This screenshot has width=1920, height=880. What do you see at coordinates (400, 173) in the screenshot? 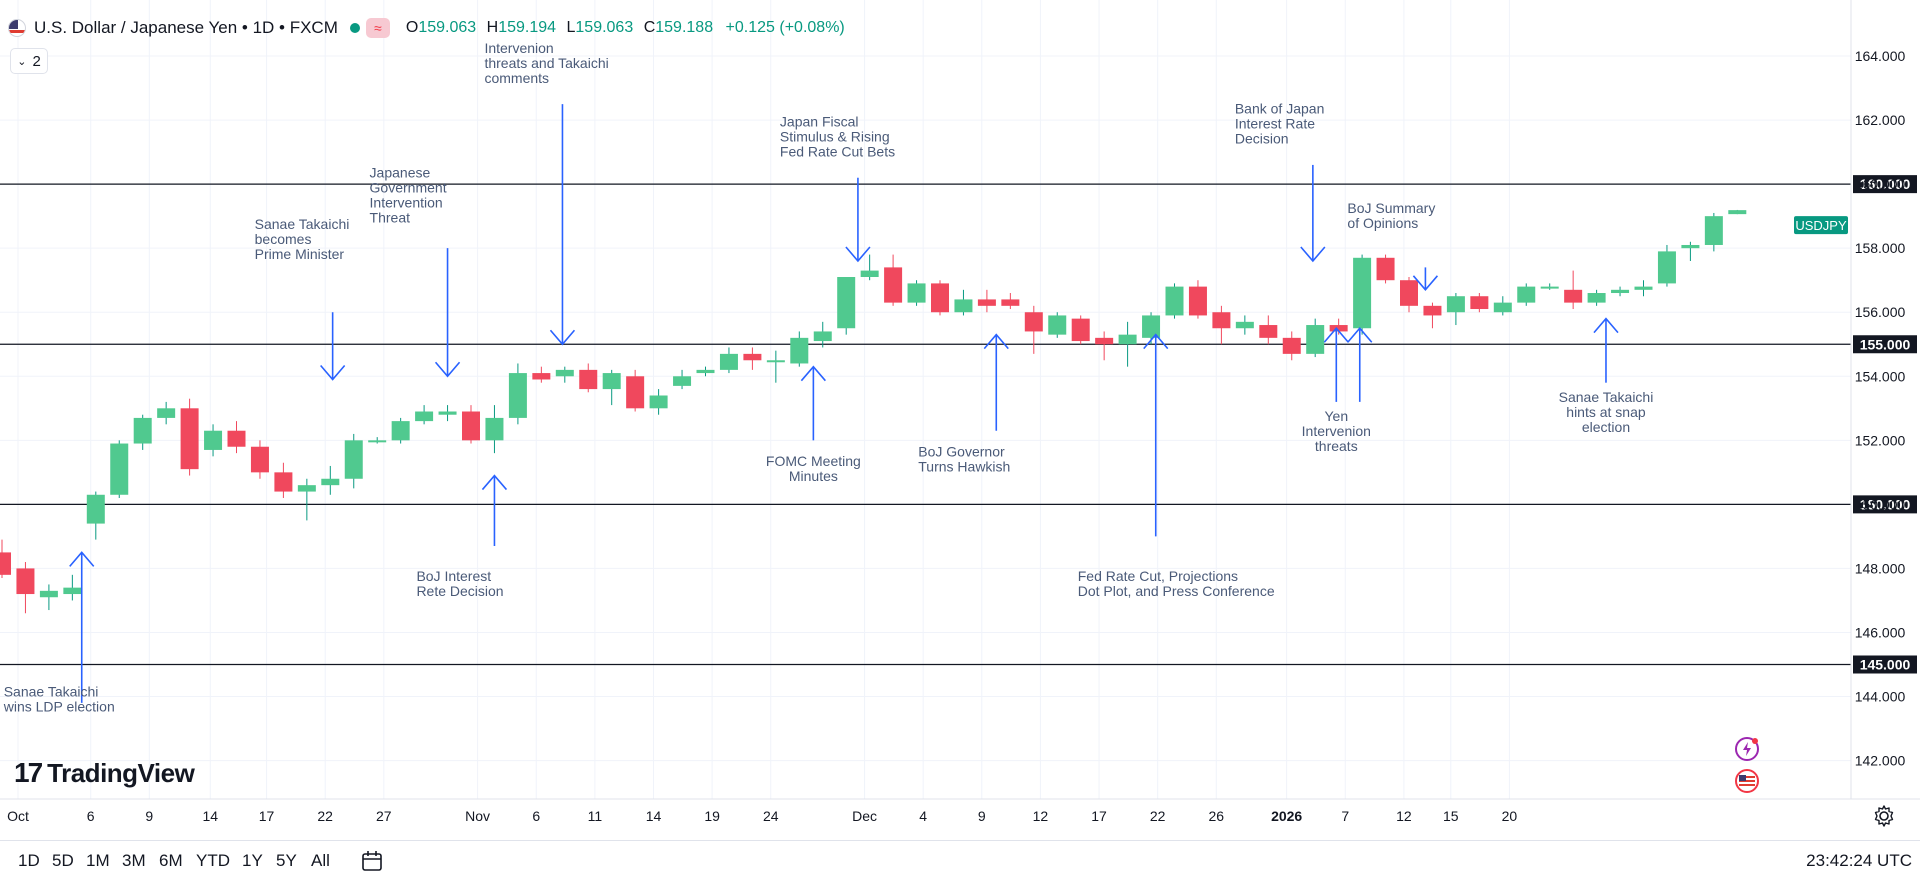
I see `annotation-label: Japanese` at bounding box center [400, 173].